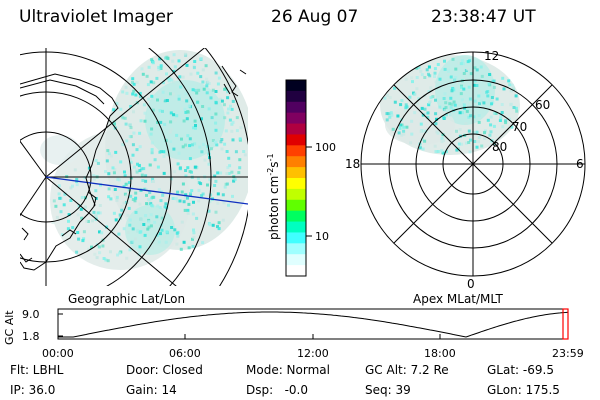  I want to click on info-gain: Gain: 14, so click(151, 390).